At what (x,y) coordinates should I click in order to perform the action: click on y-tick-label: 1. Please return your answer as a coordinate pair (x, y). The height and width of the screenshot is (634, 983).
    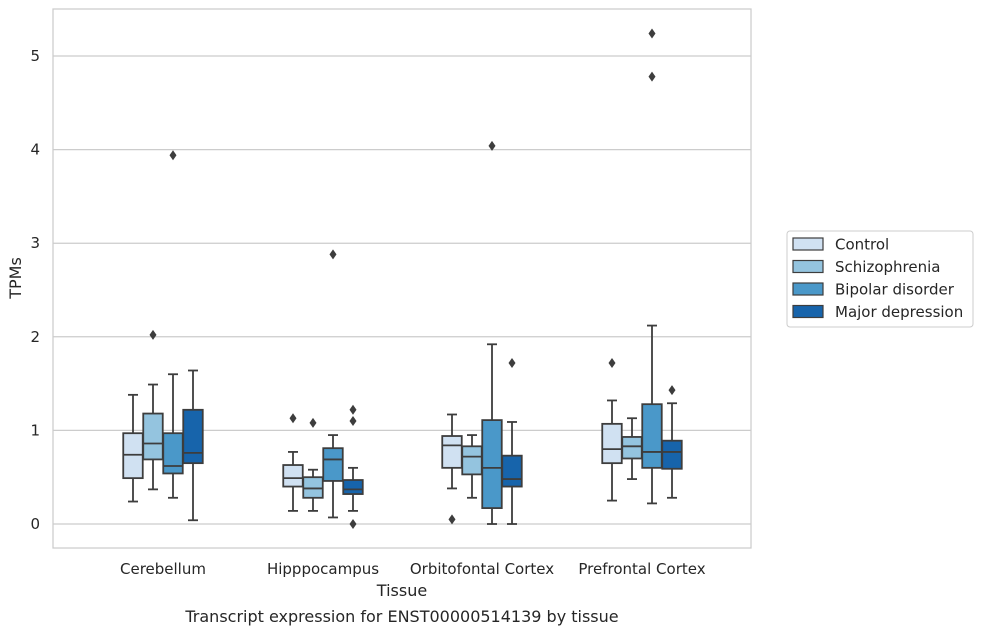
    Looking at the image, I should click on (35, 430).